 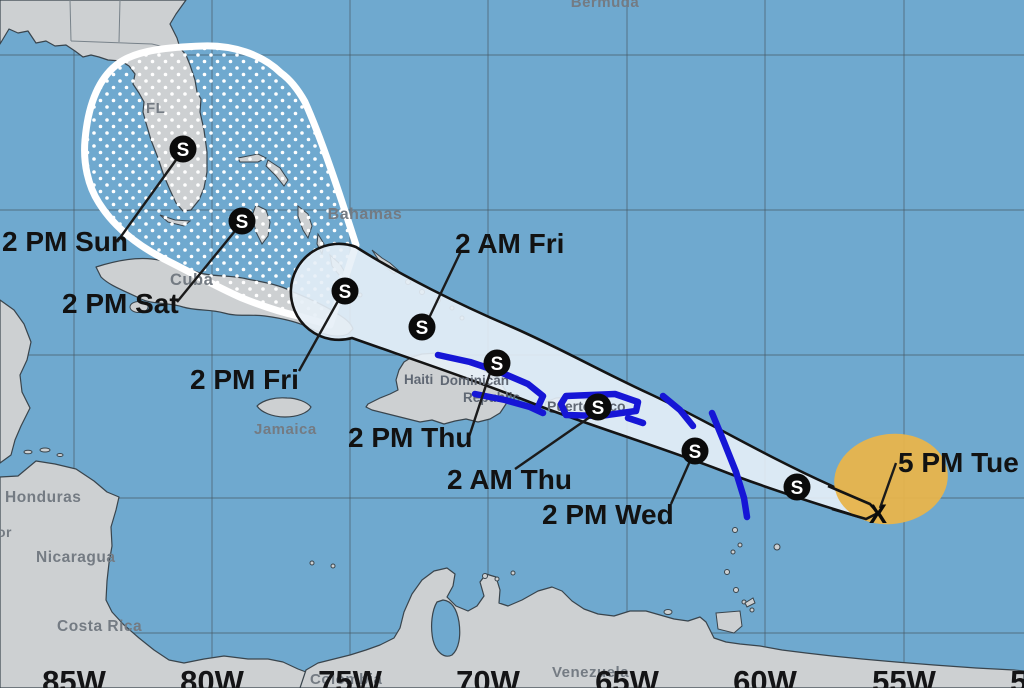 I want to click on longitude-label: 65W, so click(x=627, y=676).